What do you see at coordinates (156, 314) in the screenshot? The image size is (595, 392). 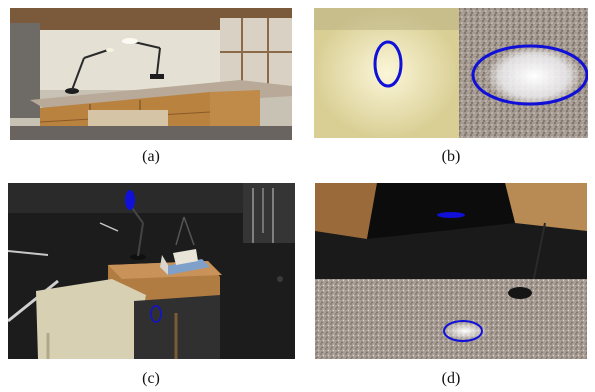 I see `highlight-marker-table` at bounding box center [156, 314].